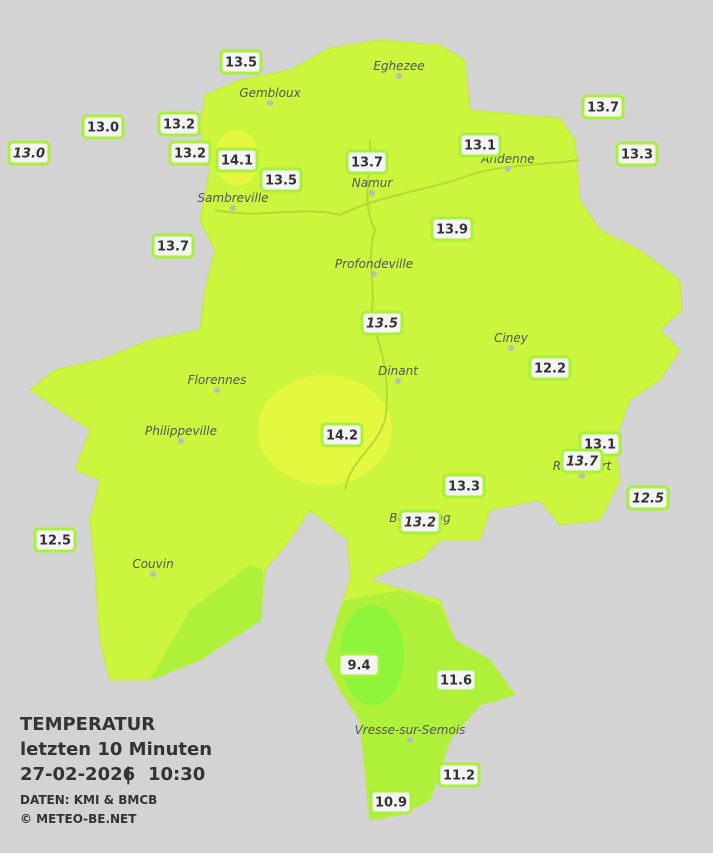  I want to click on legend-copyright: © METEO-BE.NET, so click(78, 819).